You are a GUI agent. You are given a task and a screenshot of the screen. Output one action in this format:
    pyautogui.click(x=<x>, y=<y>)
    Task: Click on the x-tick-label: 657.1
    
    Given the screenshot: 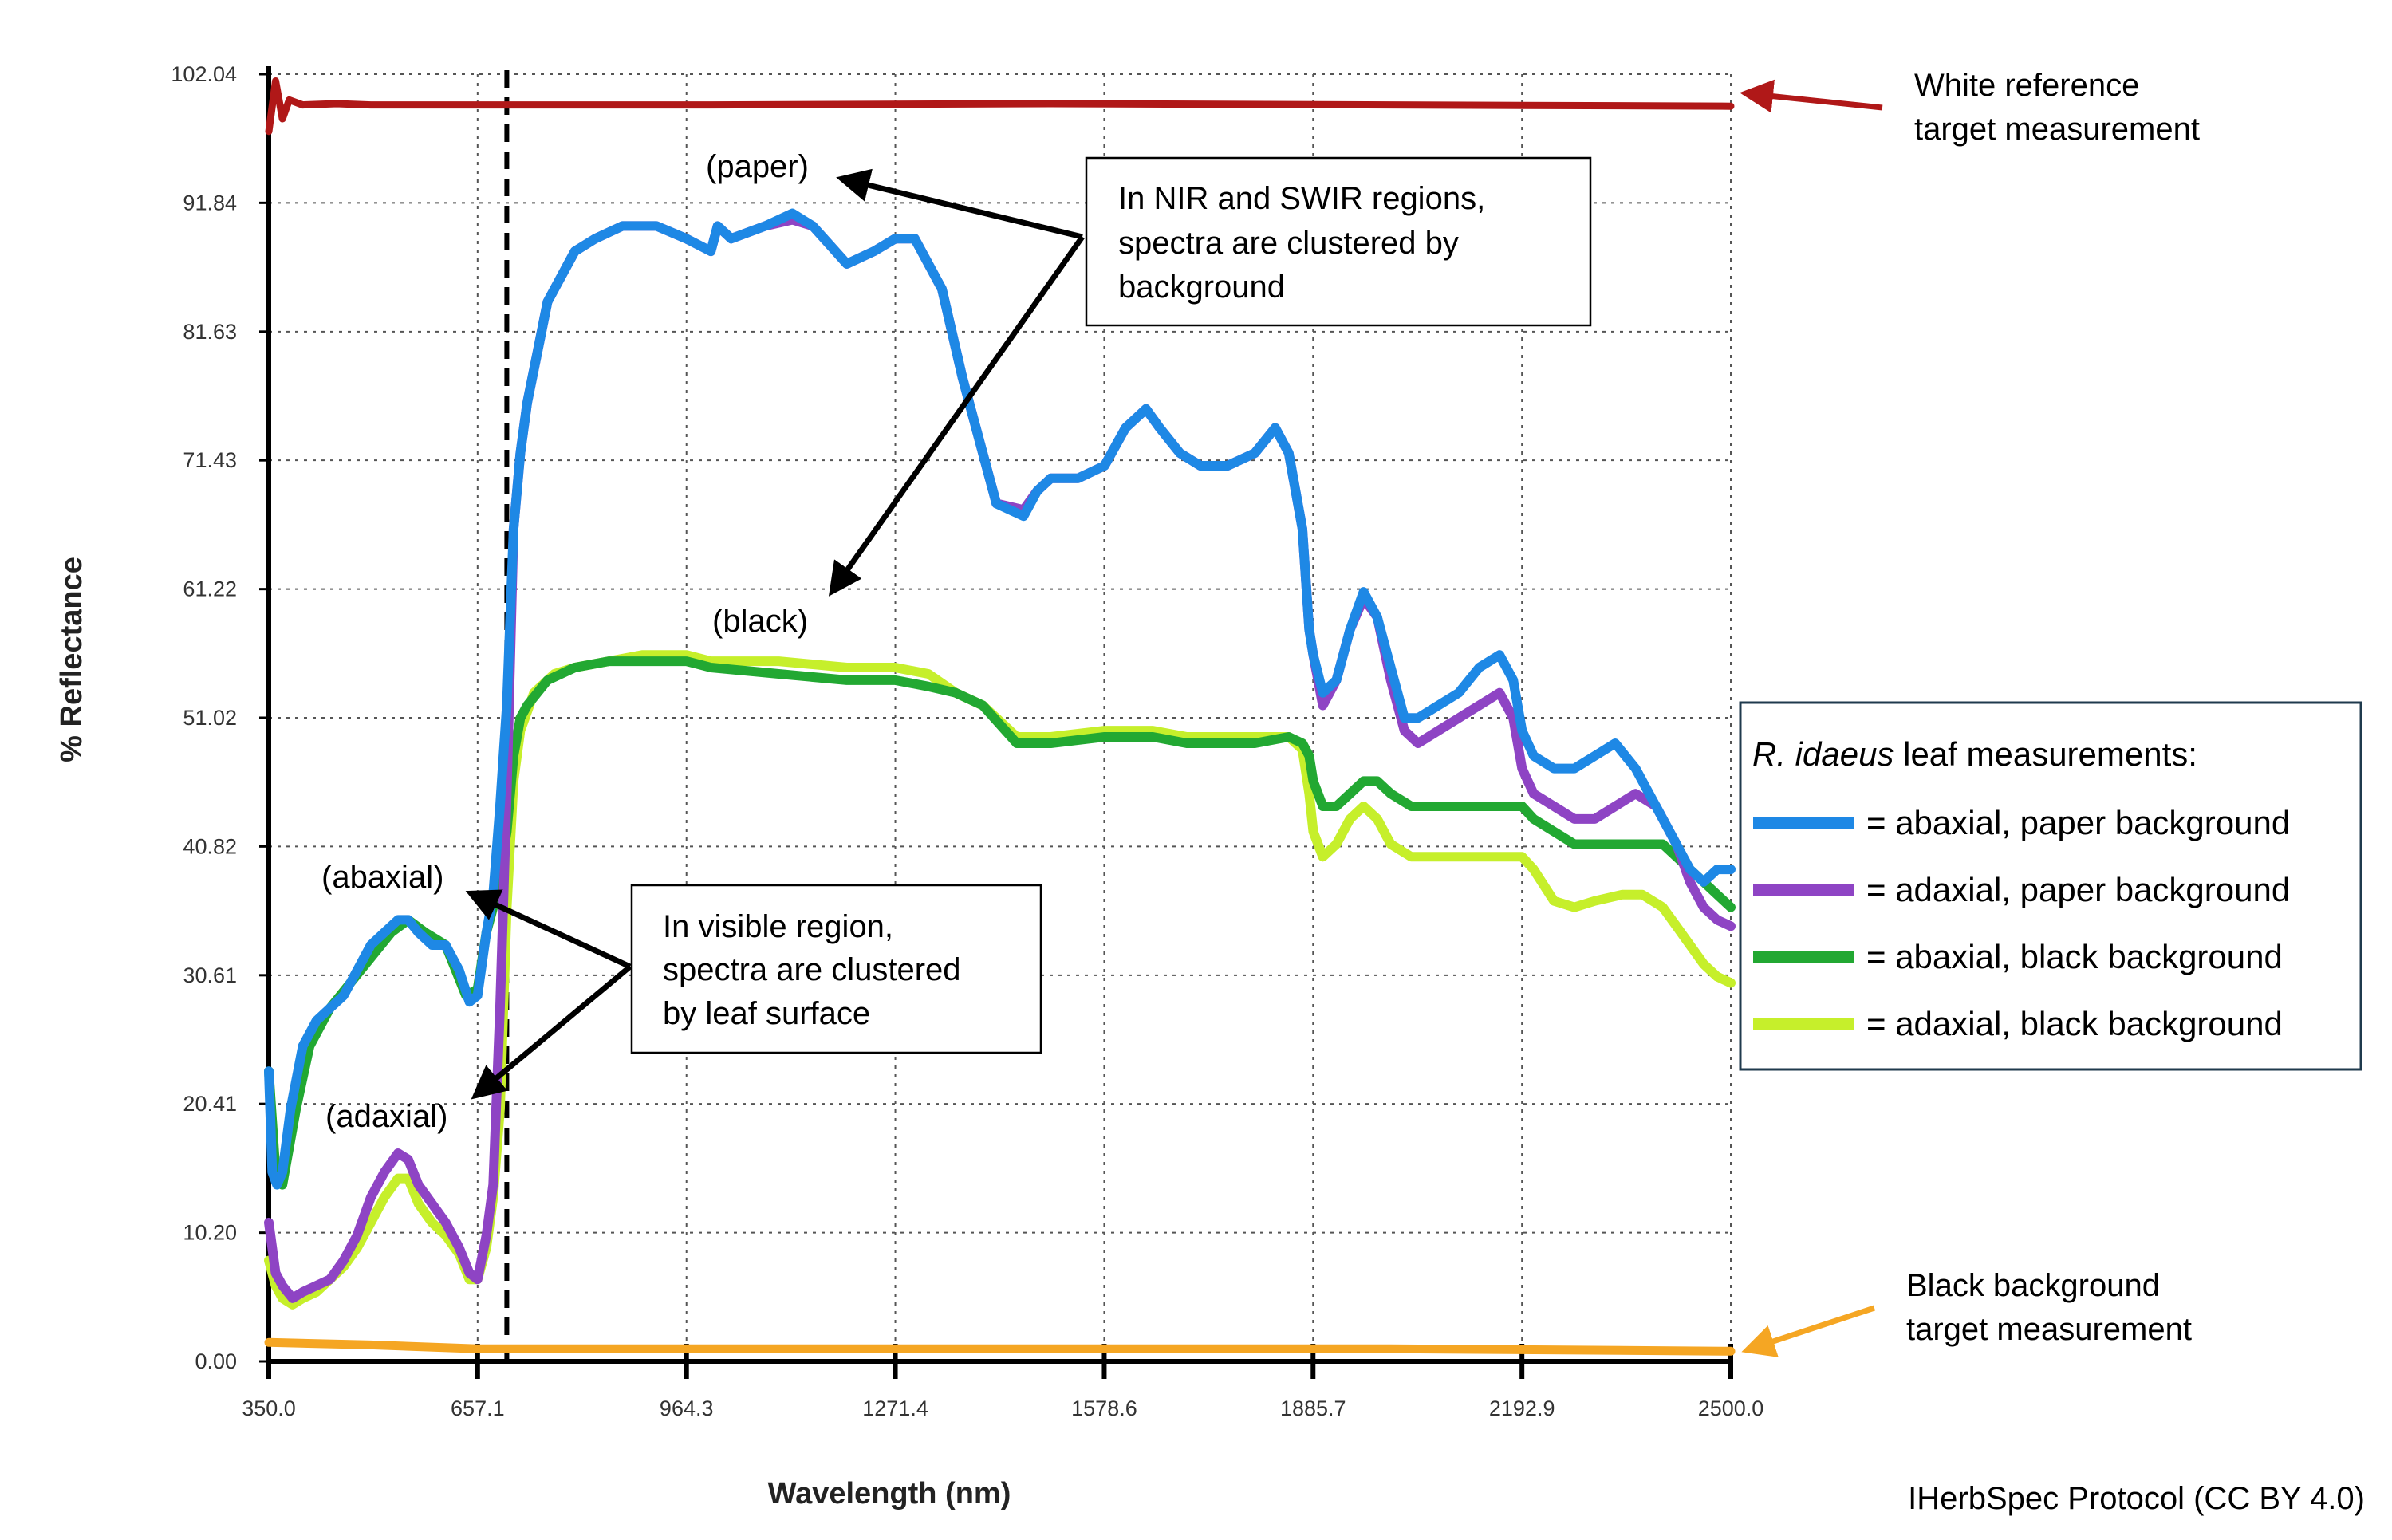 What is the action you would take?
    pyautogui.click(x=478, y=1408)
    